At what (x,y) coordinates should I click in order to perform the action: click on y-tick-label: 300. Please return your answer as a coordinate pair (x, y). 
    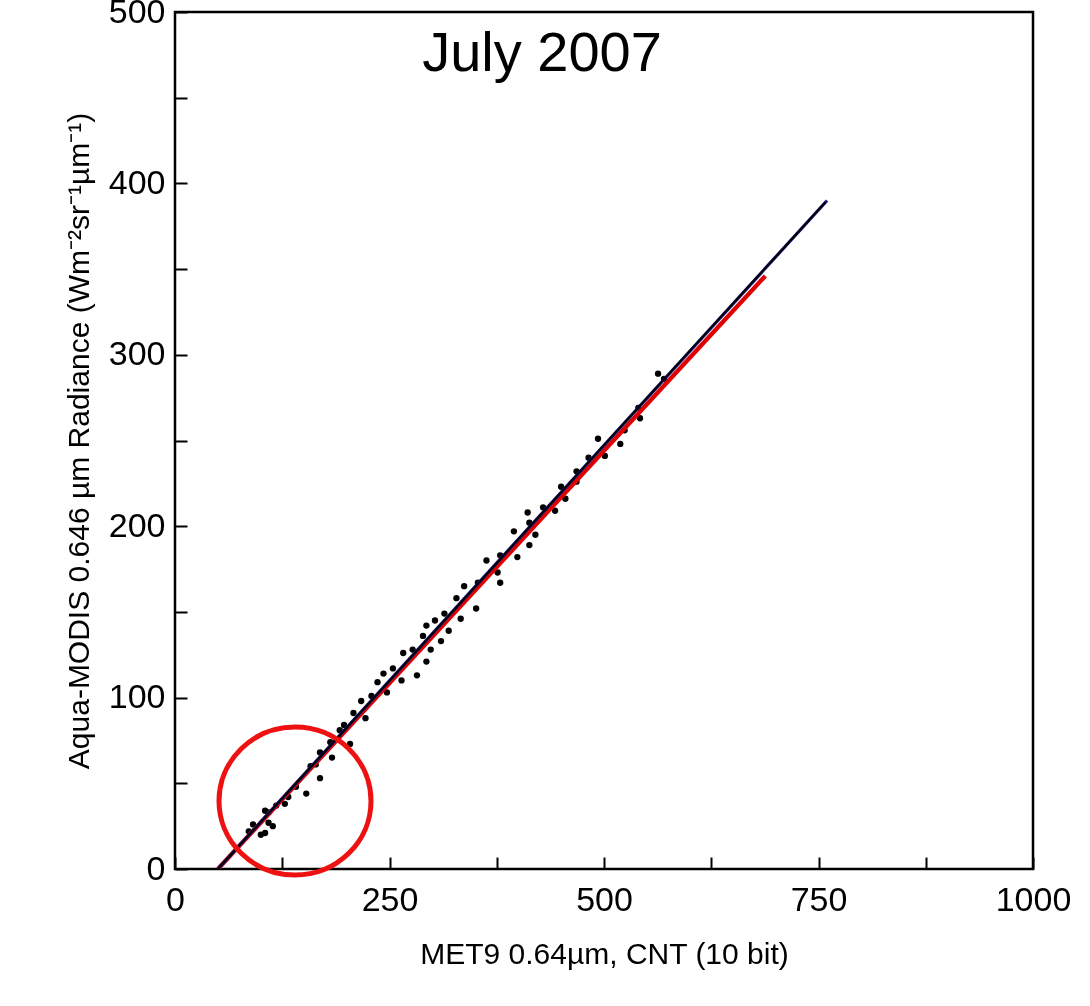
    Looking at the image, I should click on (137, 353).